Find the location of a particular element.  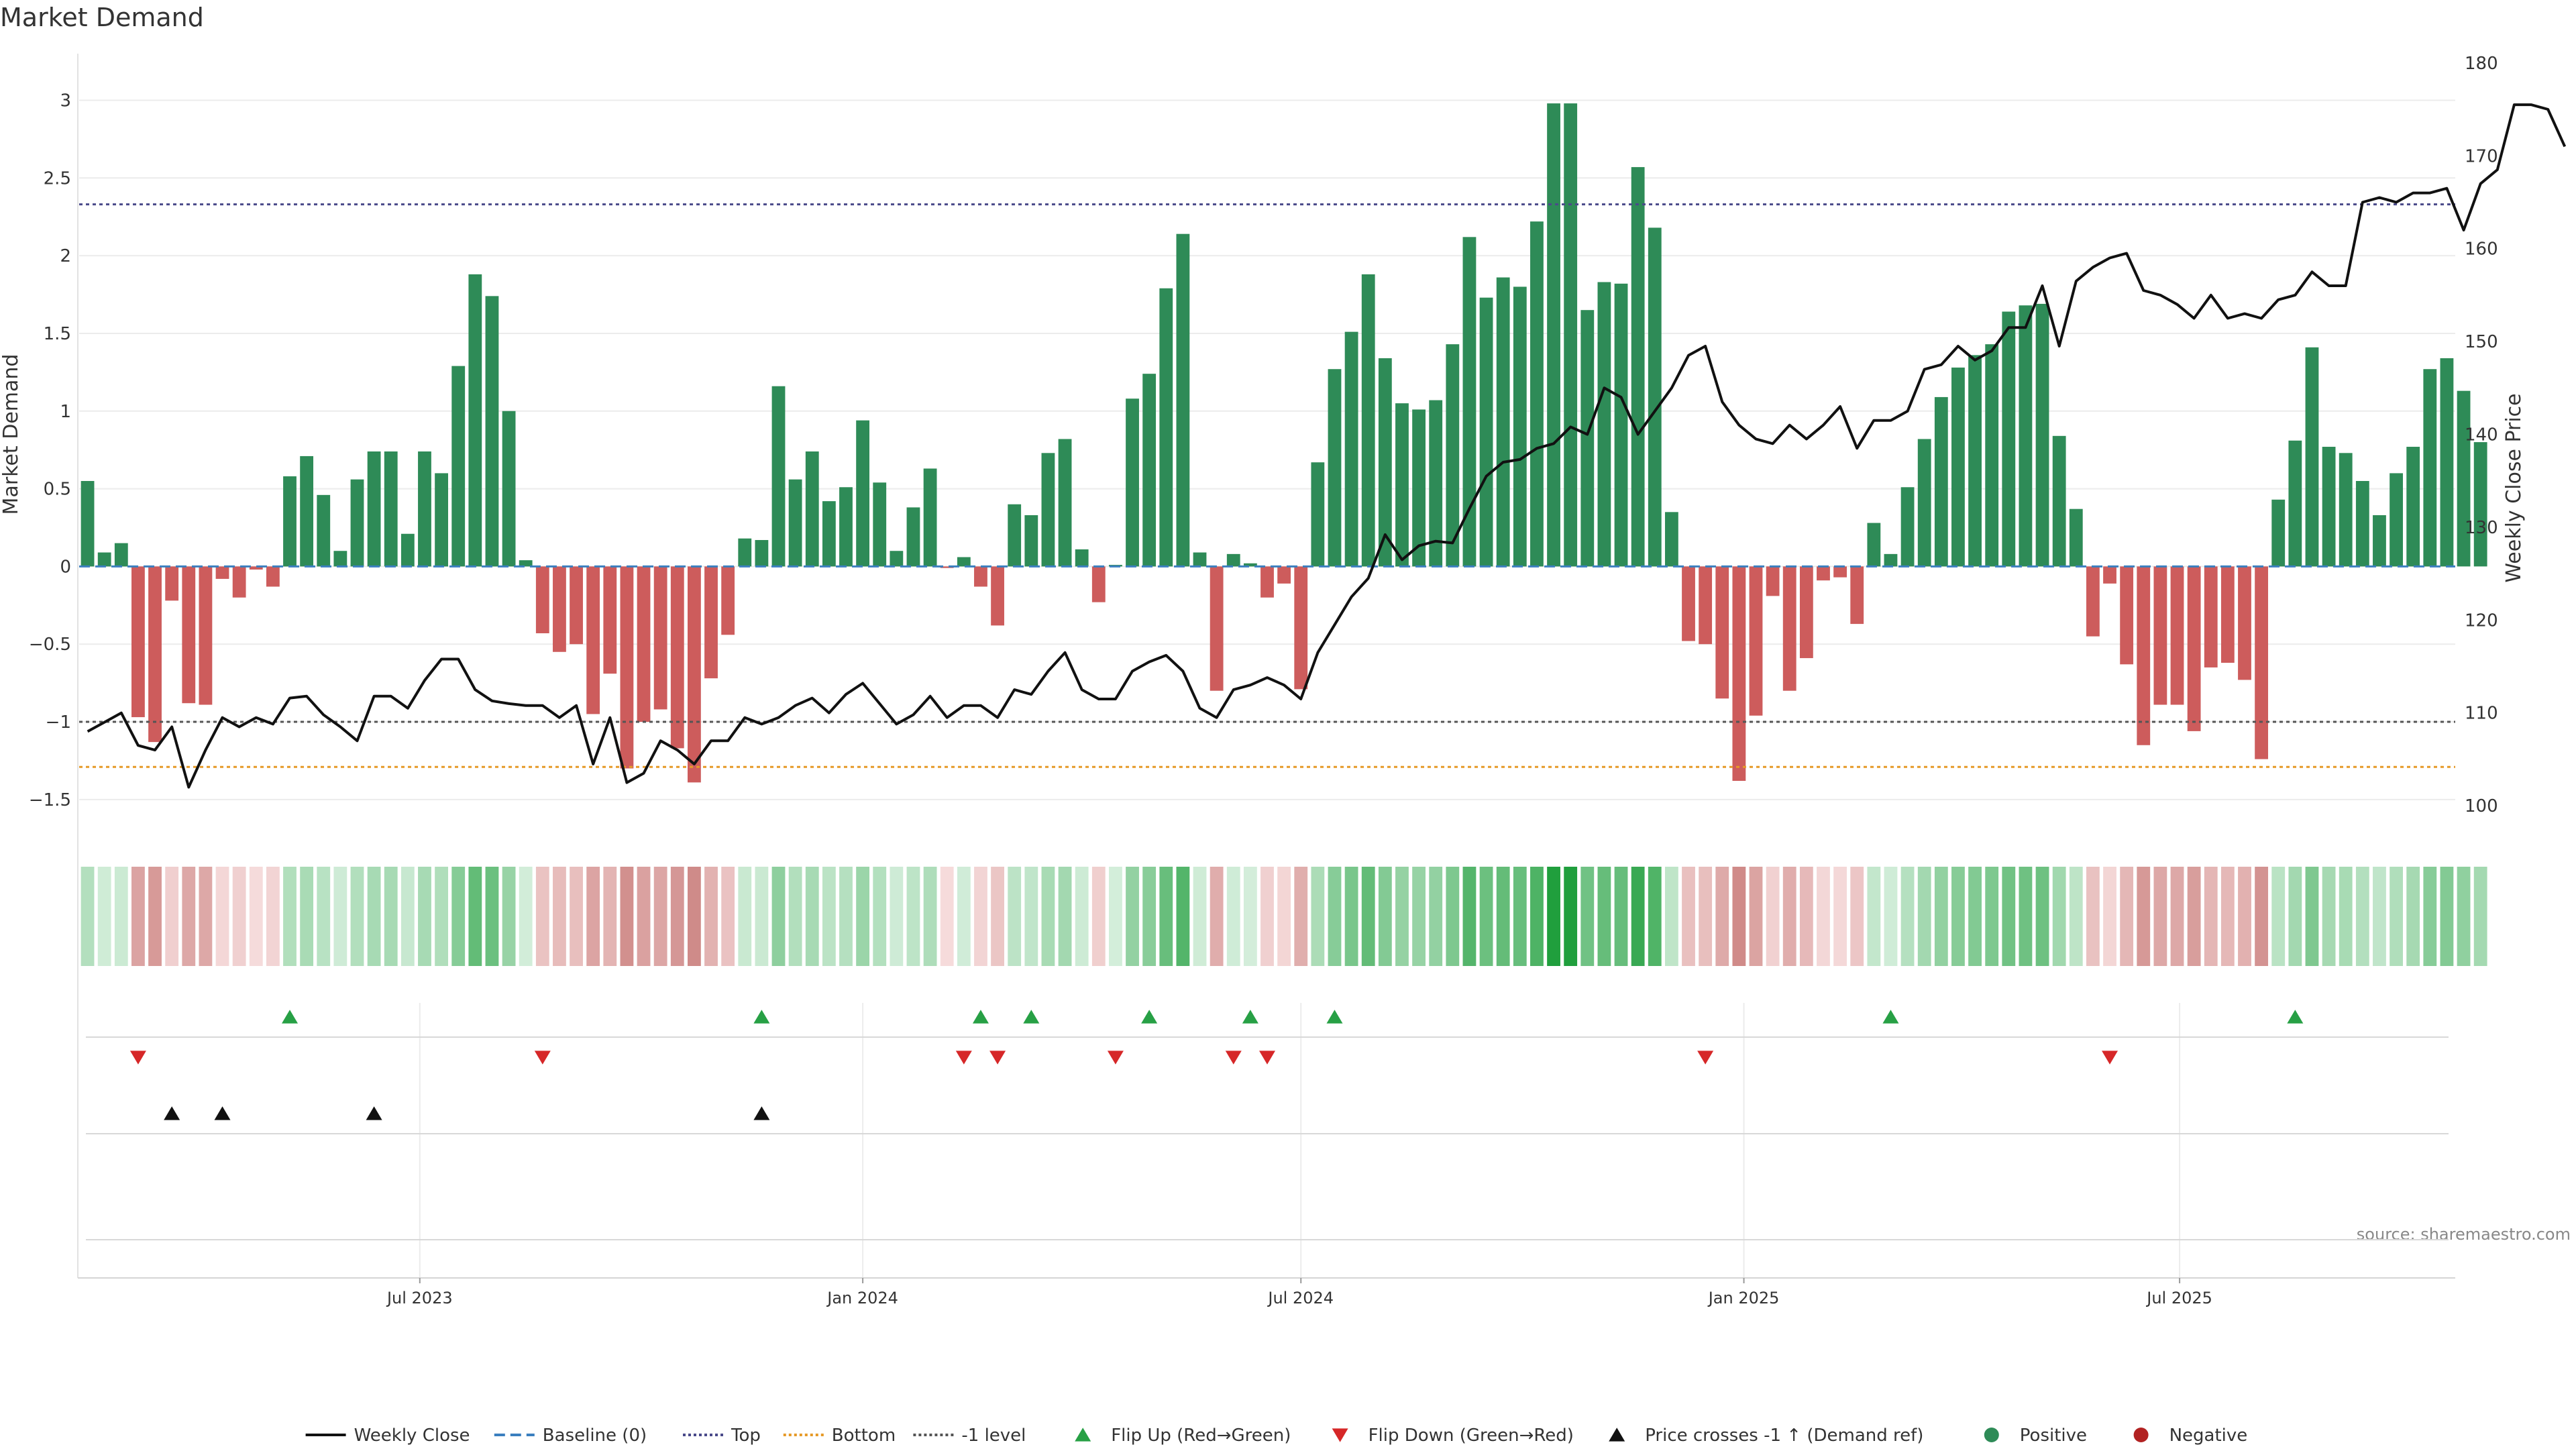

y2-tick-label: 180 is located at coordinates (2481, 64).